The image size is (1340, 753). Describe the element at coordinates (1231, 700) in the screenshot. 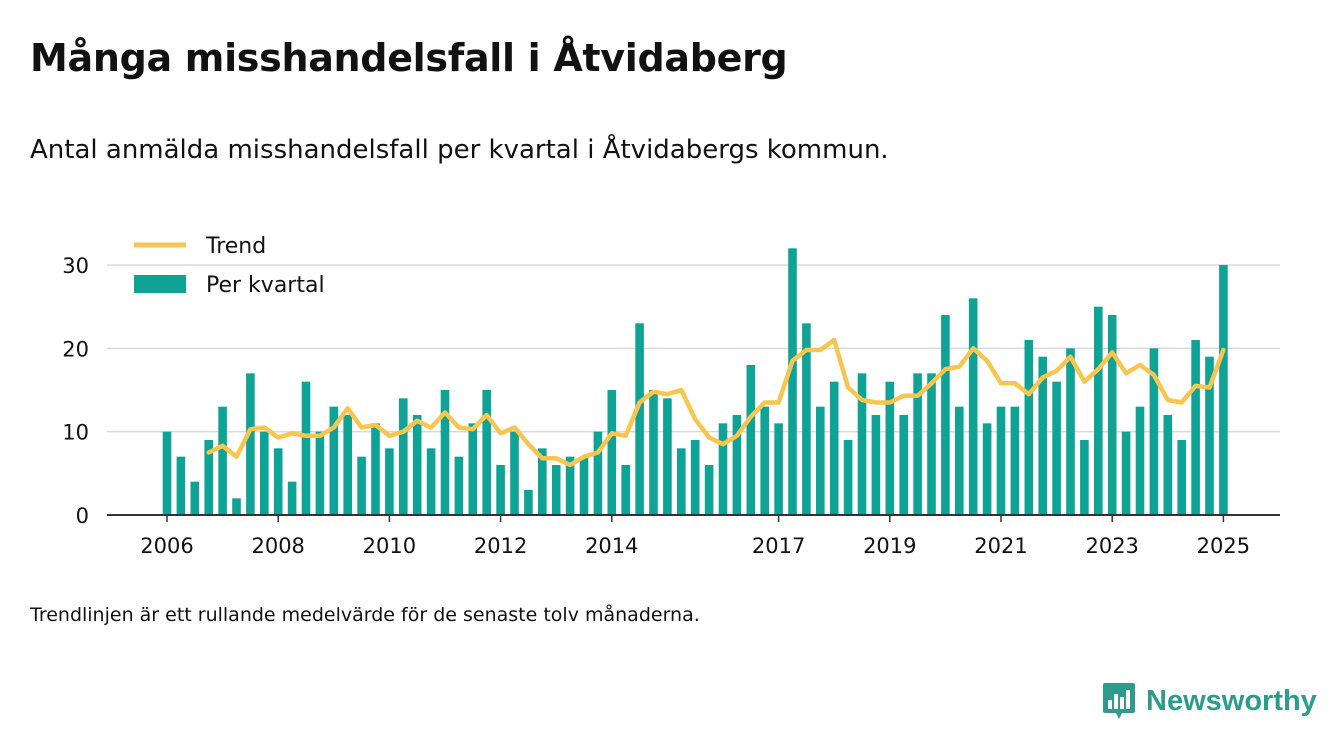

I see `brand-name: Newsworthy` at that location.